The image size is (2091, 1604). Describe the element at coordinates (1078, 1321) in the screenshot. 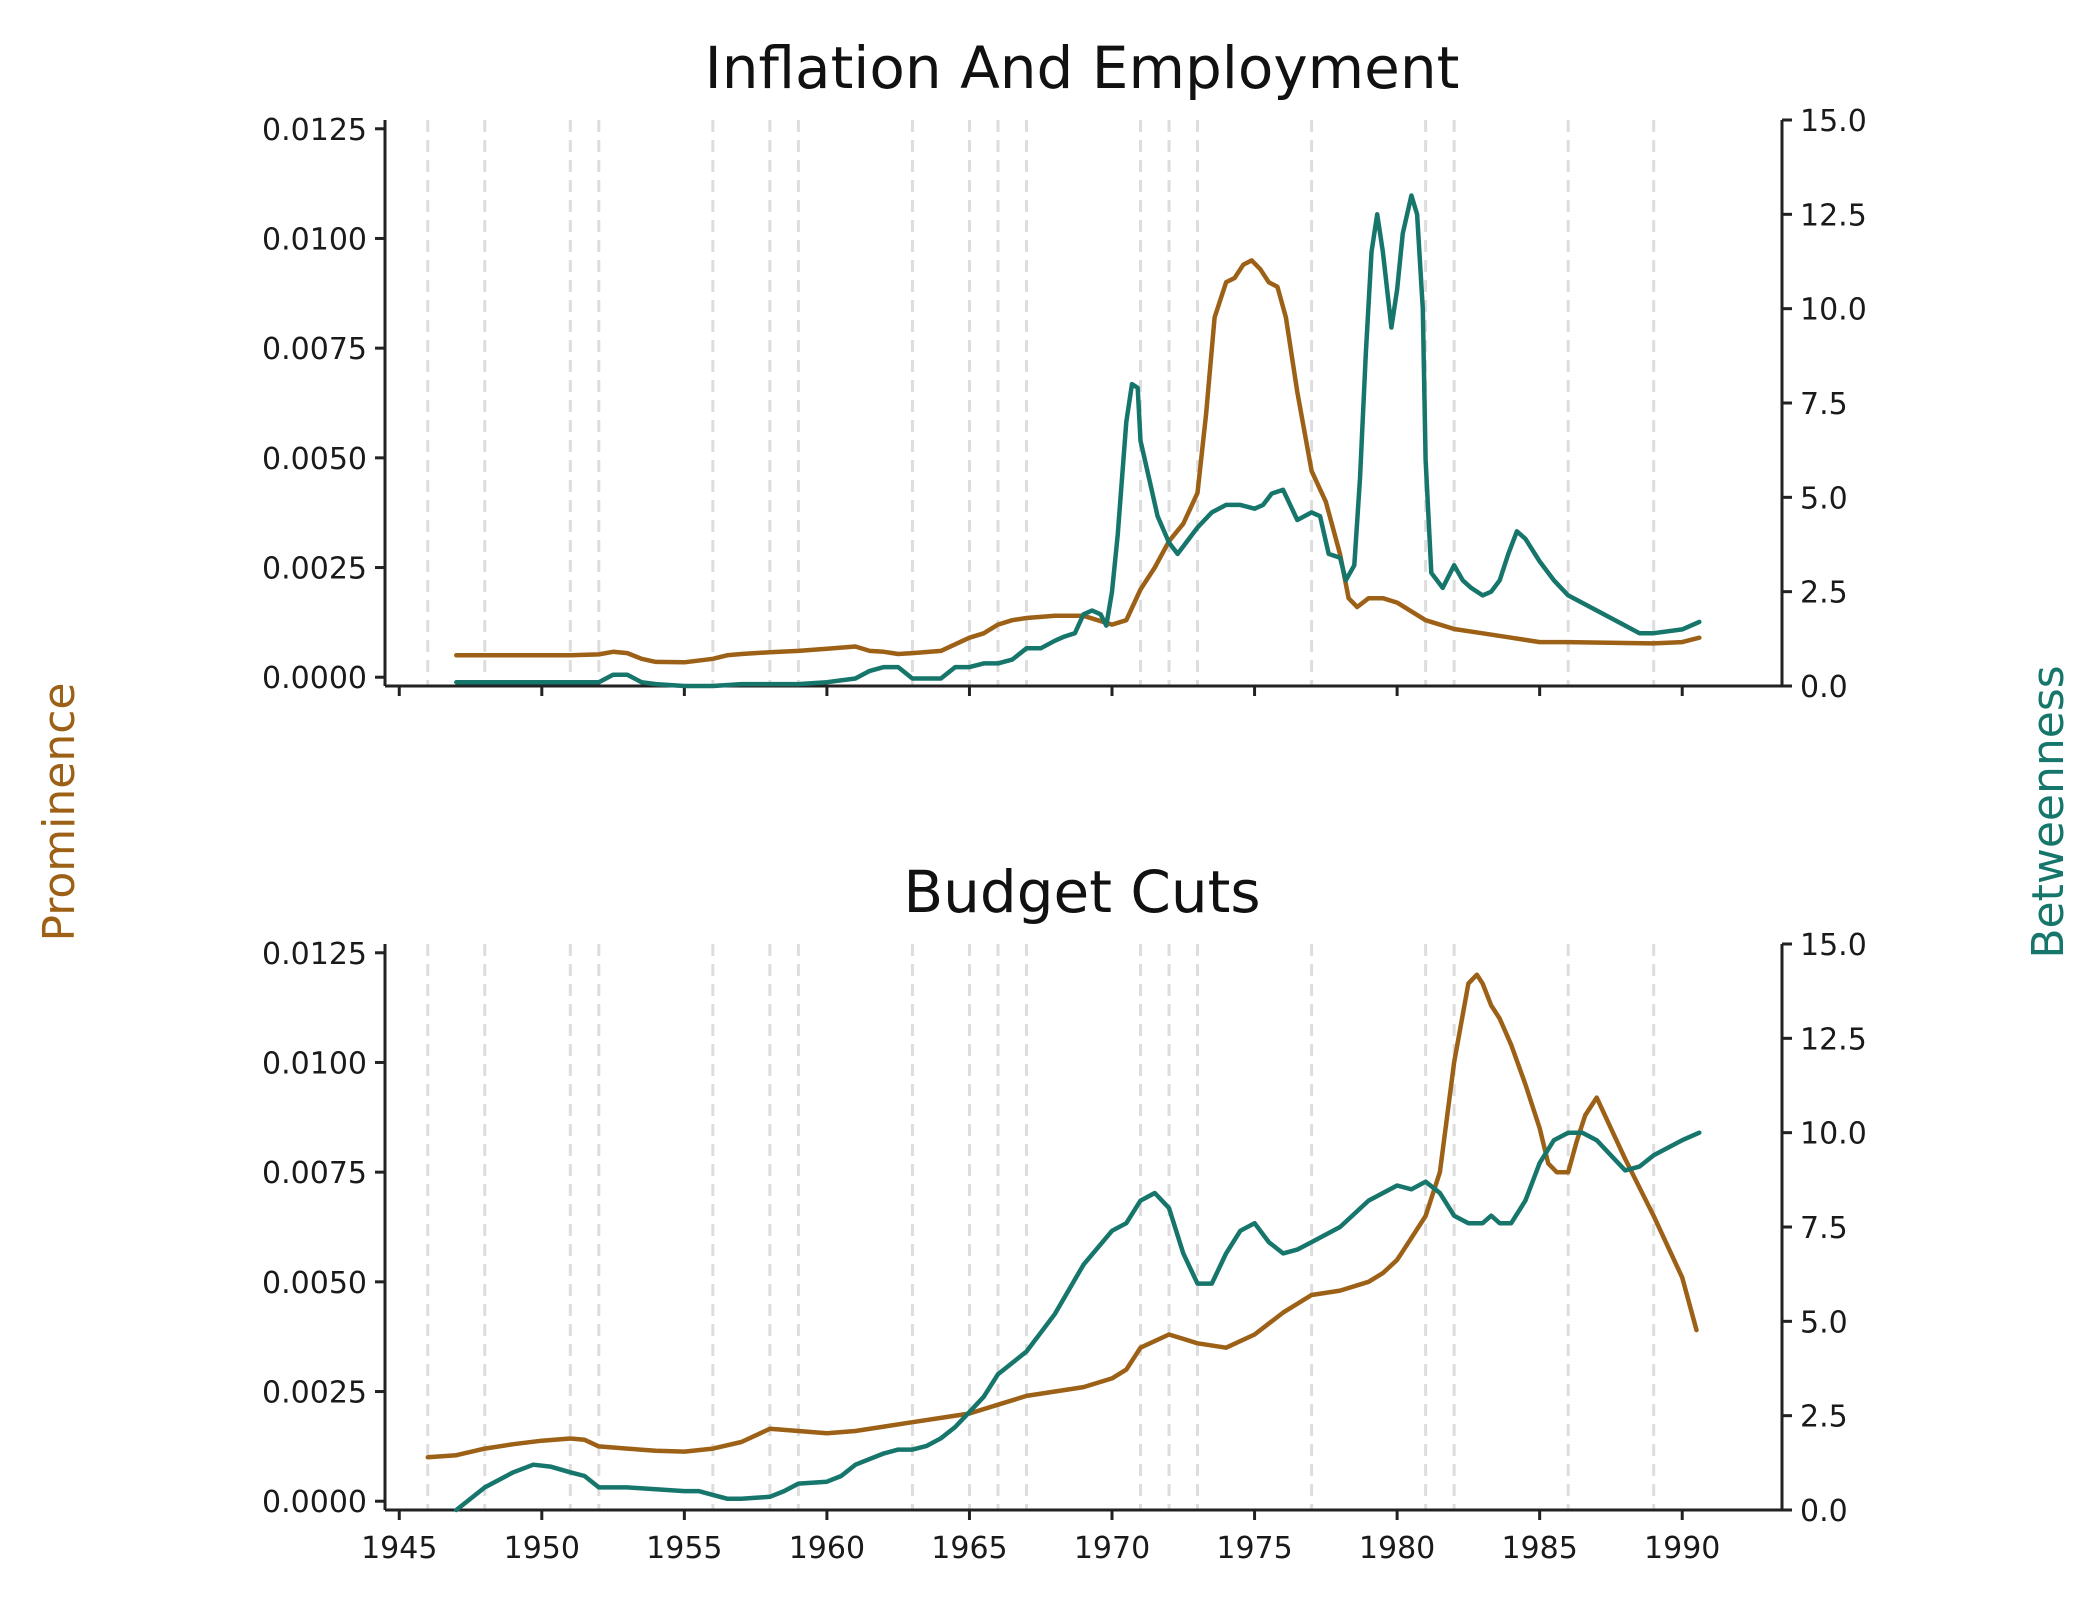

I see `betweenness-line` at that location.